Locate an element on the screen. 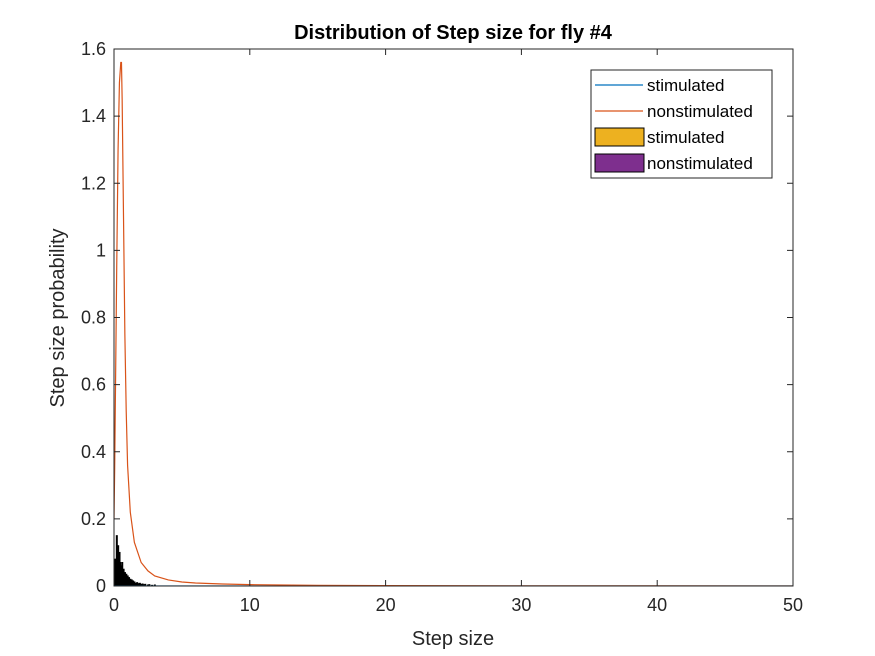  y-tick-label: 1.6 is located at coordinates (93, 49).